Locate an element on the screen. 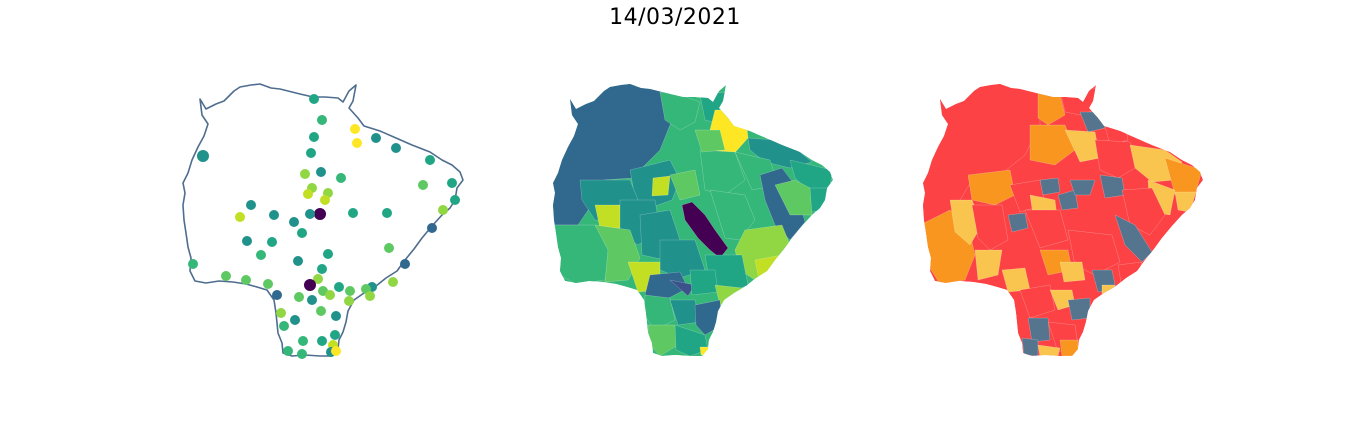 The image size is (1350, 444). point-map is located at coordinates (323, 221).